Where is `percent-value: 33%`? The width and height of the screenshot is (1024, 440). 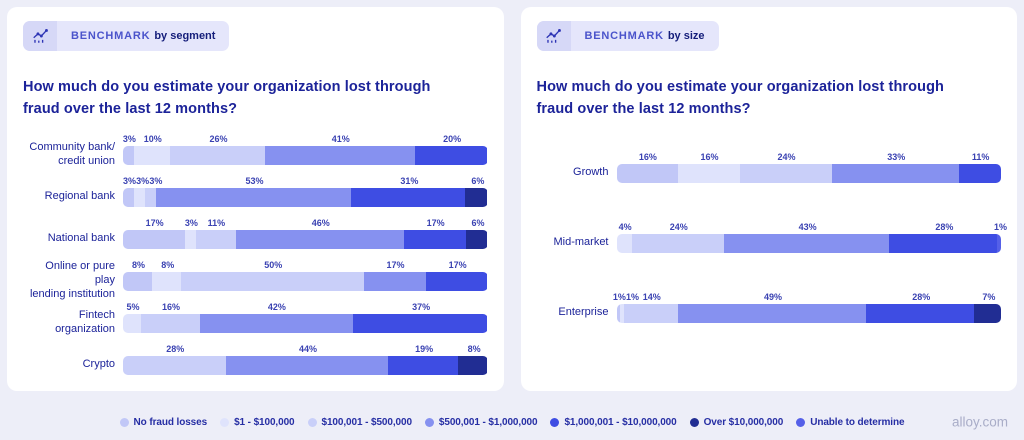 percent-value: 33% is located at coordinates (896, 156).